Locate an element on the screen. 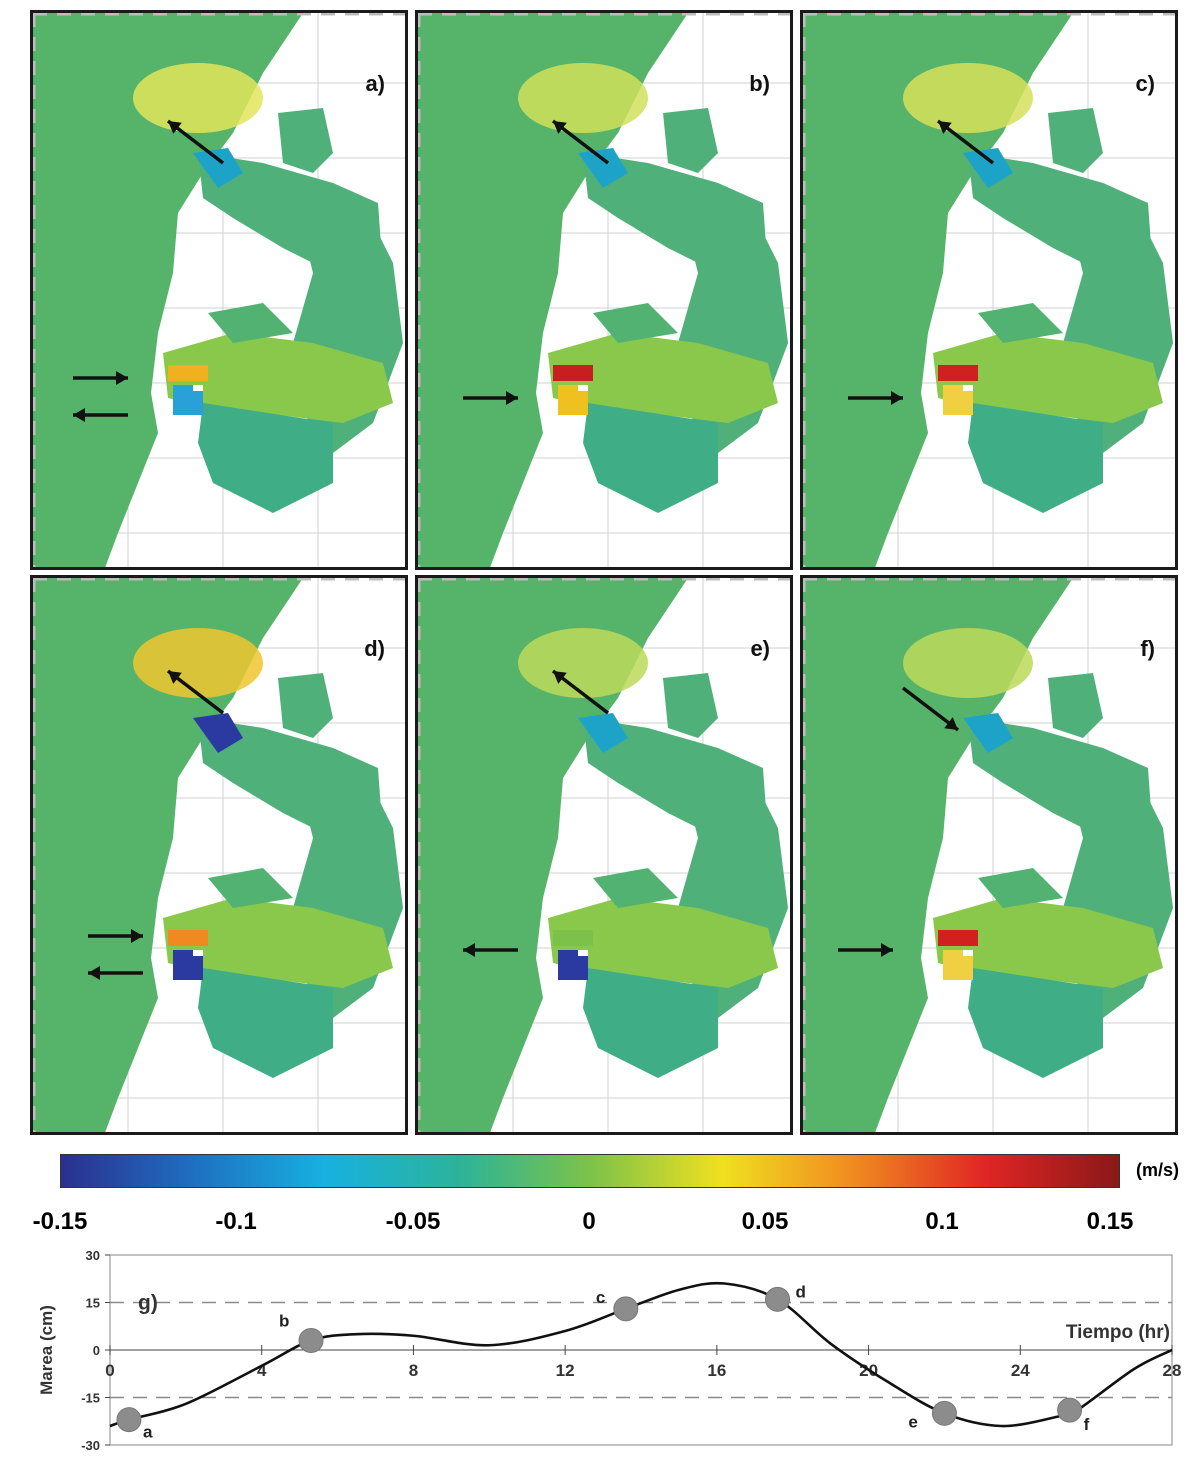 This screenshot has height=1457, width=1202. panel-label: e) is located at coordinates (760, 648).